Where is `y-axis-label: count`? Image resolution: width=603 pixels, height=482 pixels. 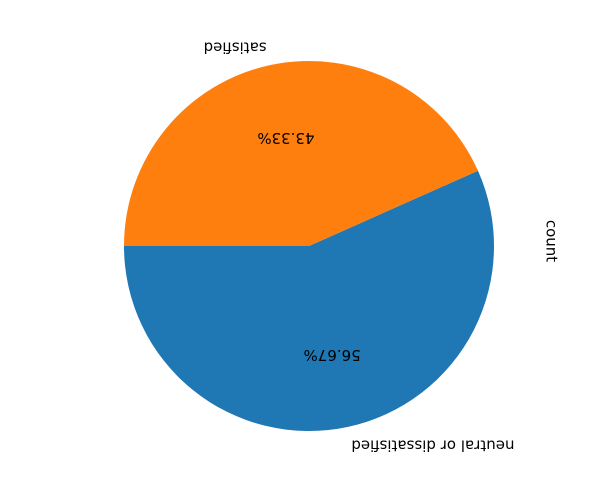 y-axis-label: count is located at coordinates (552, 241).